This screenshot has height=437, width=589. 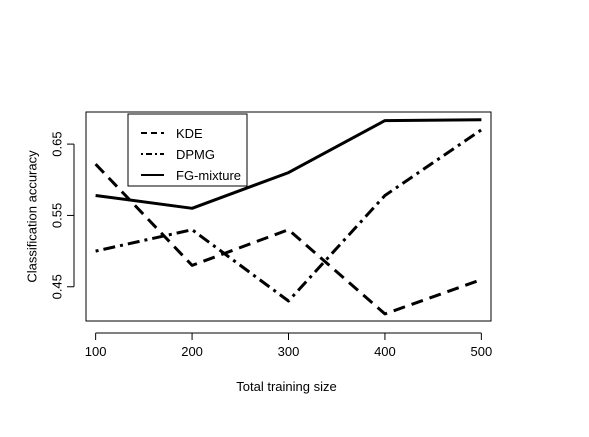 I want to click on series-line-fg-mixture, so click(x=288, y=164).